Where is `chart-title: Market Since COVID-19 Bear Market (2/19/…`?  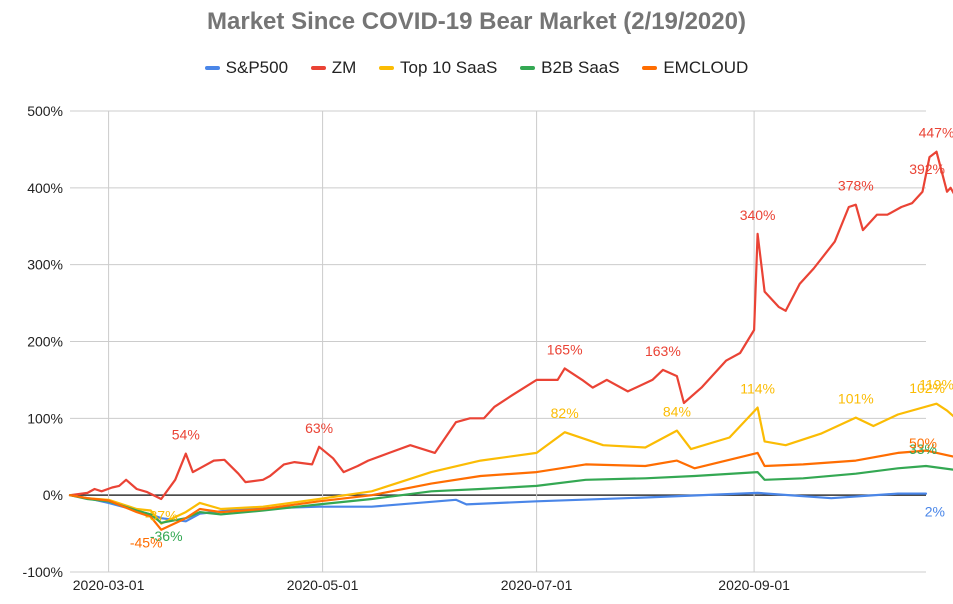
chart-title: Market Since COVID-19 Bear Market (2/19/… is located at coordinates (476, 21).